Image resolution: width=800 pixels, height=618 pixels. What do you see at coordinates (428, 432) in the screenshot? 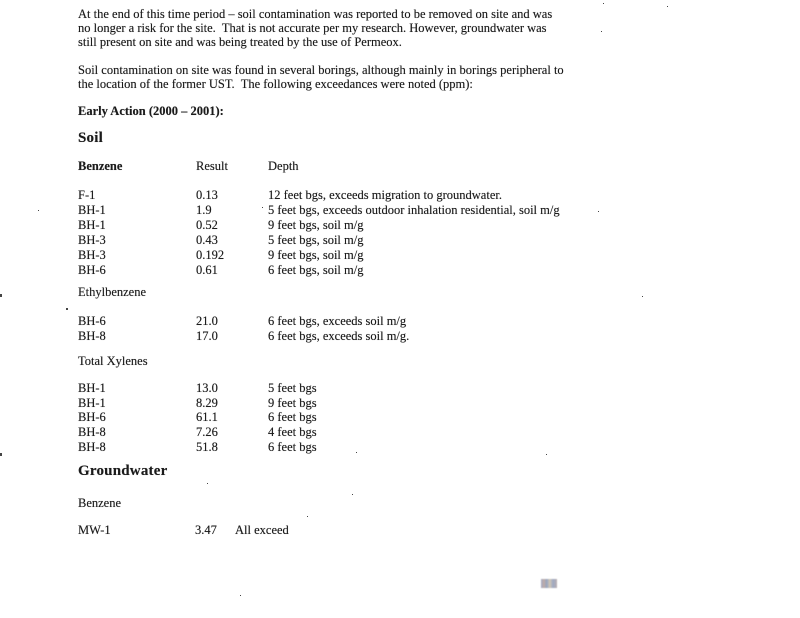
I see `table-row: BH-8 7.26 4 feet bgs` at bounding box center [428, 432].